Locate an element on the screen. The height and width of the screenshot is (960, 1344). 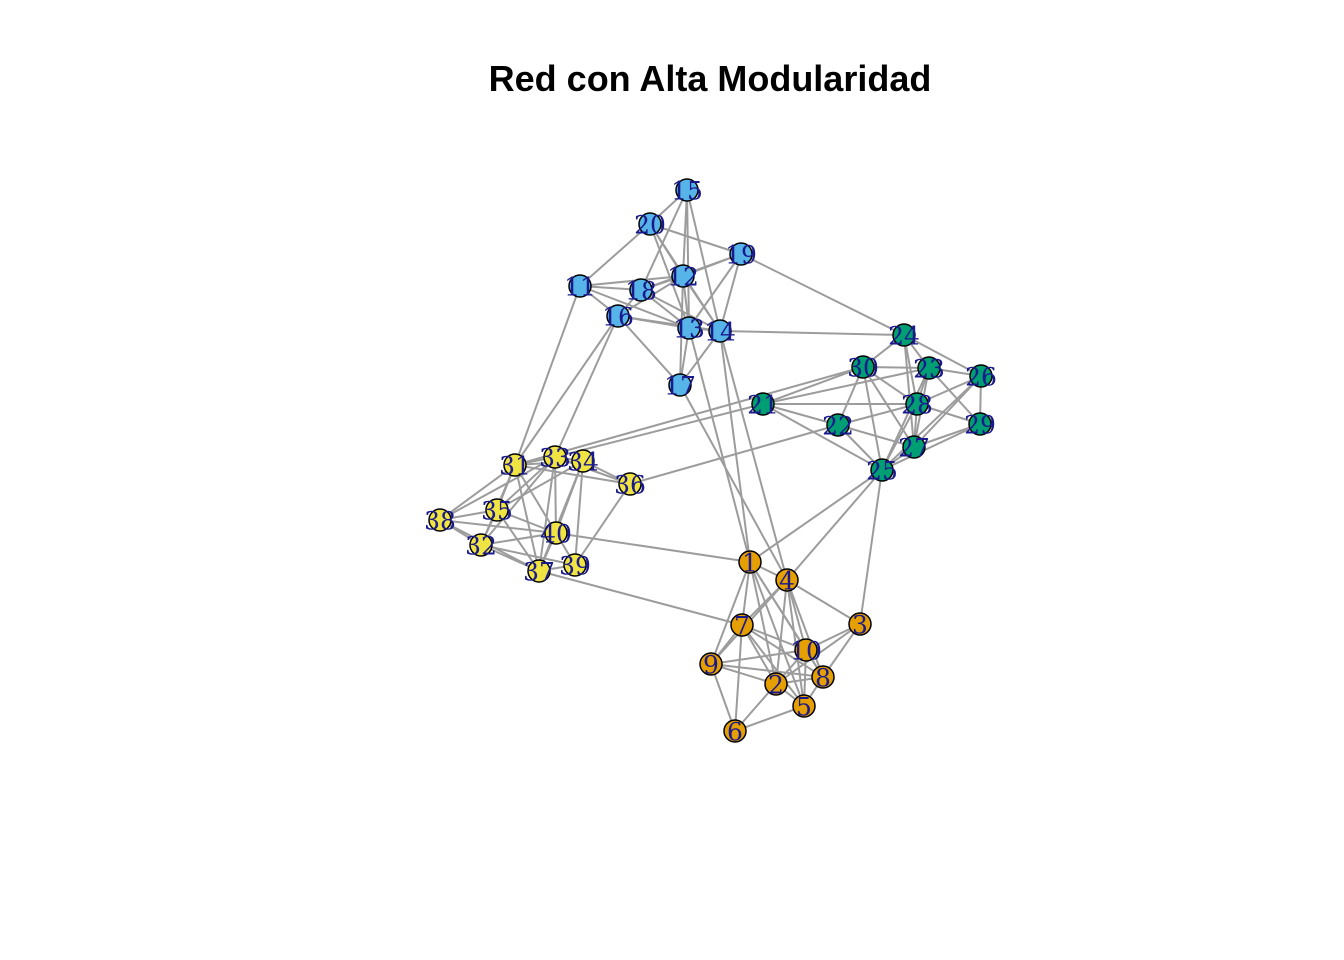
node-8: 8 is located at coordinates (823, 678).